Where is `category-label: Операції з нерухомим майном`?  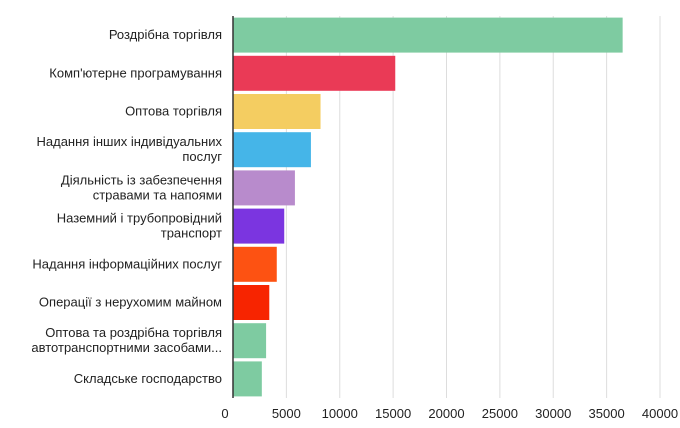 category-label: Операції з нерухомим майном is located at coordinates (130, 302).